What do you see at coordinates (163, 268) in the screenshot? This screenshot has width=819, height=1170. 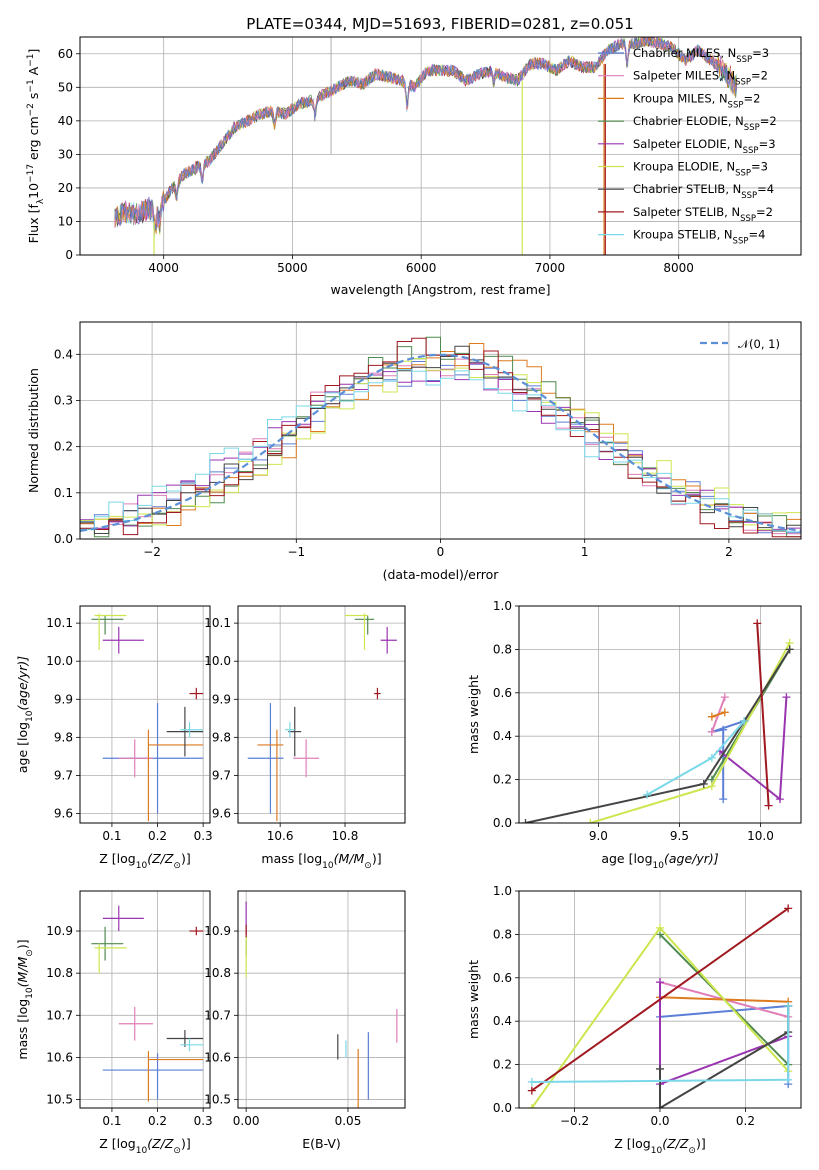 I see `x-tick-label: 4000` at bounding box center [163, 268].